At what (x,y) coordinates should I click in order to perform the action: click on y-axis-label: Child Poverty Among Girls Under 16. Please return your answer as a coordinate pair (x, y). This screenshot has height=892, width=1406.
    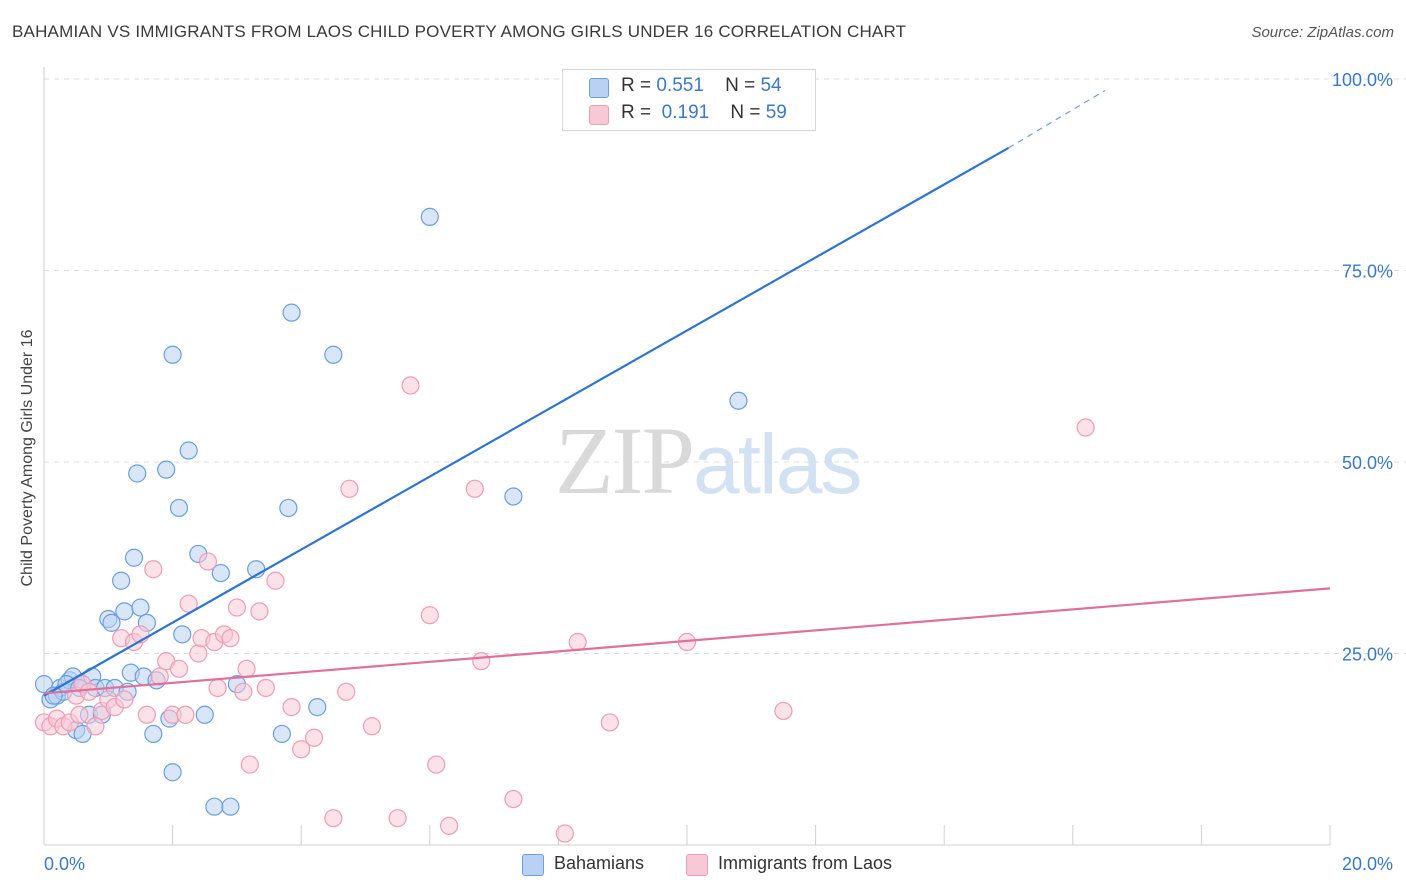
    Looking at the image, I should click on (27, 458).